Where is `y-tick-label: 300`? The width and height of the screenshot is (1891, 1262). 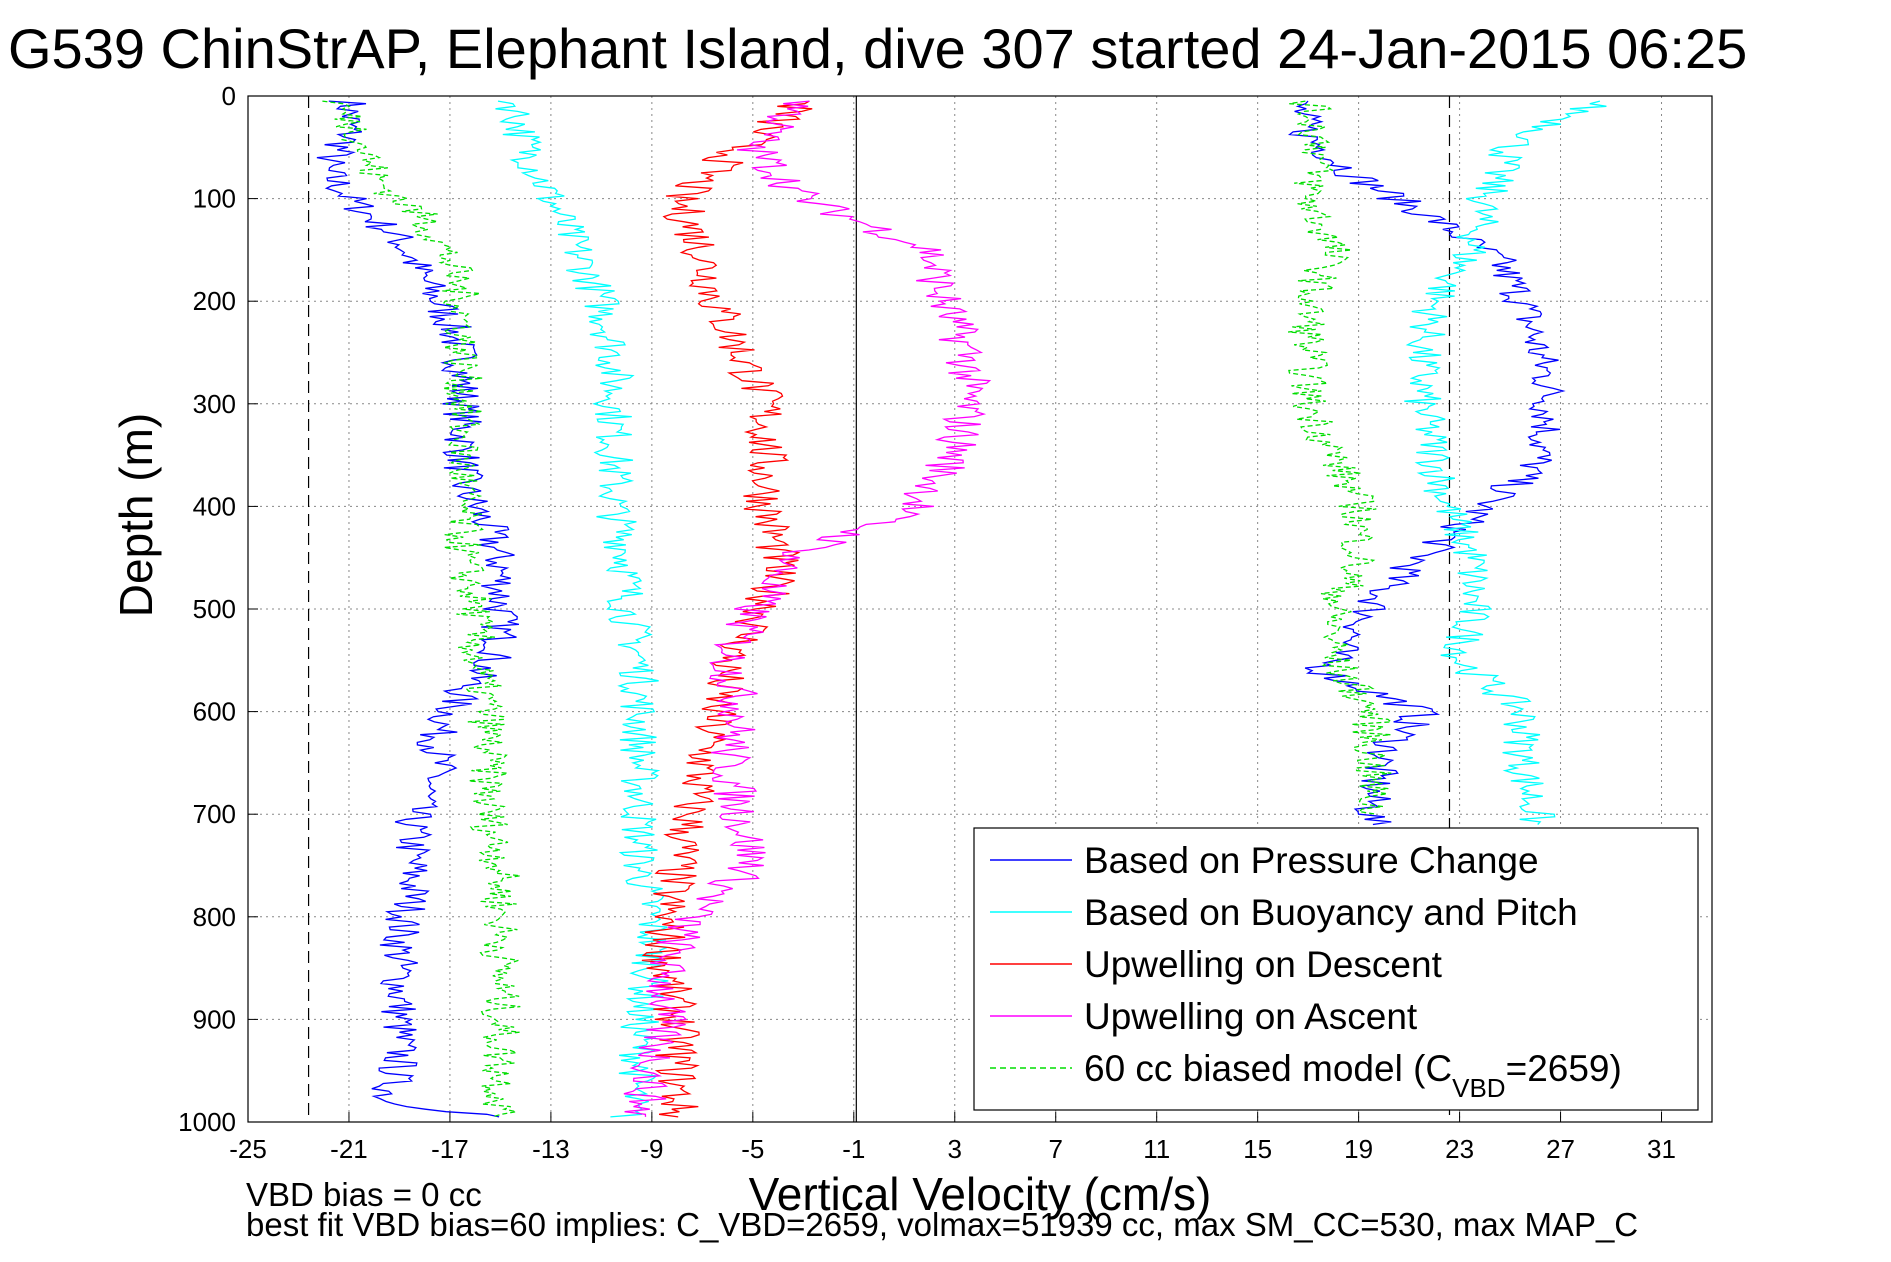
y-tick-label: 300 is located at coordinates (214, 404).